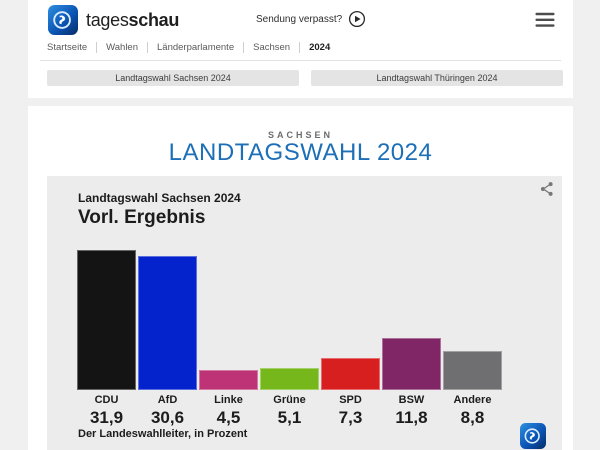  Describe the element at coordinates (472, 417) in the screenshot. I see `party-value: 8,8` at that location.